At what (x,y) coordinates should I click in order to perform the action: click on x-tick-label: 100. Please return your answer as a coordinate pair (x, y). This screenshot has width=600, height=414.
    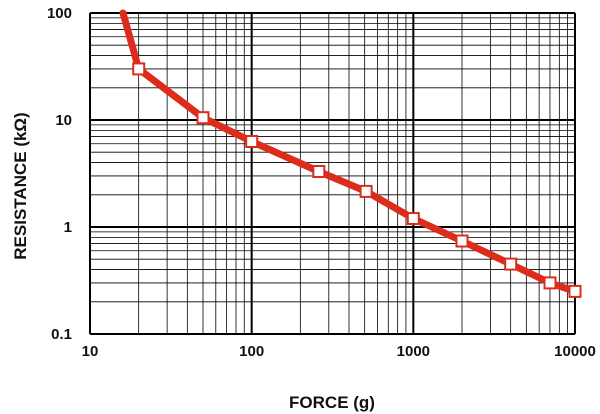
    Looking at the image, I should click on (251, 351).